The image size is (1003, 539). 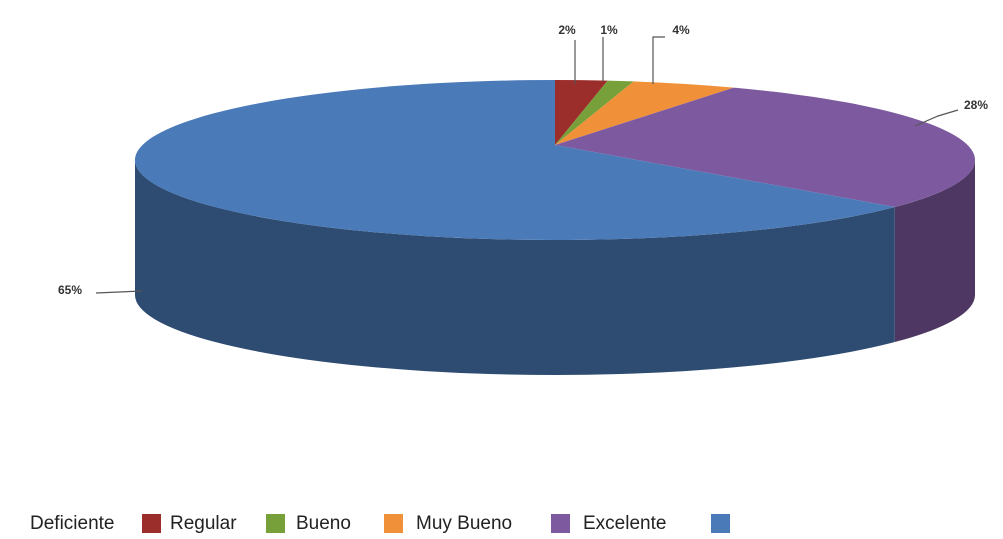 What do you see at coordinates (72, 523) in the screenshot?
I see `legend-label: Deficiente` at bounding box center [72, 523].